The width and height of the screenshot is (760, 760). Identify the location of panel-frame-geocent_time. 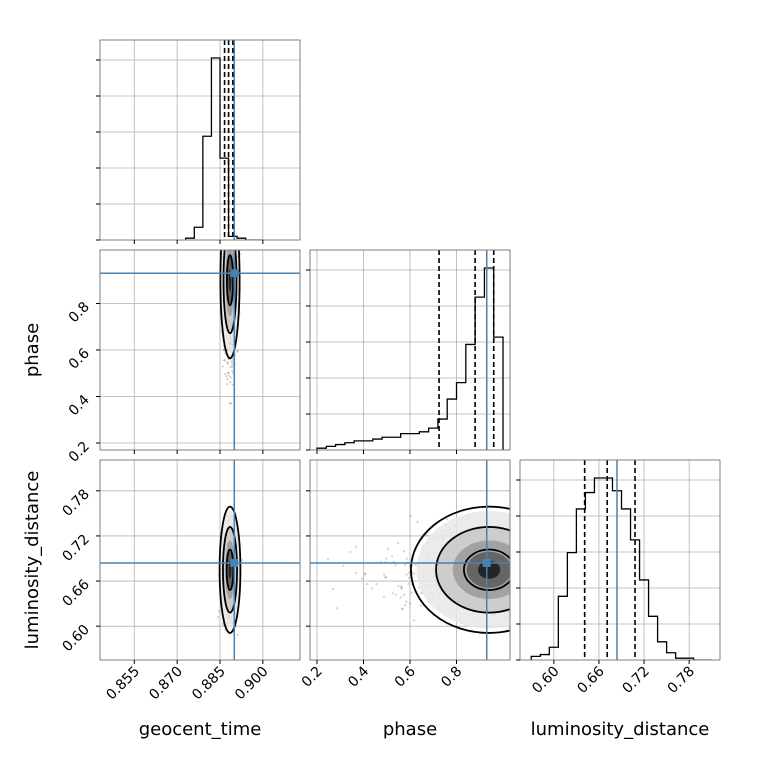
(200, 140).